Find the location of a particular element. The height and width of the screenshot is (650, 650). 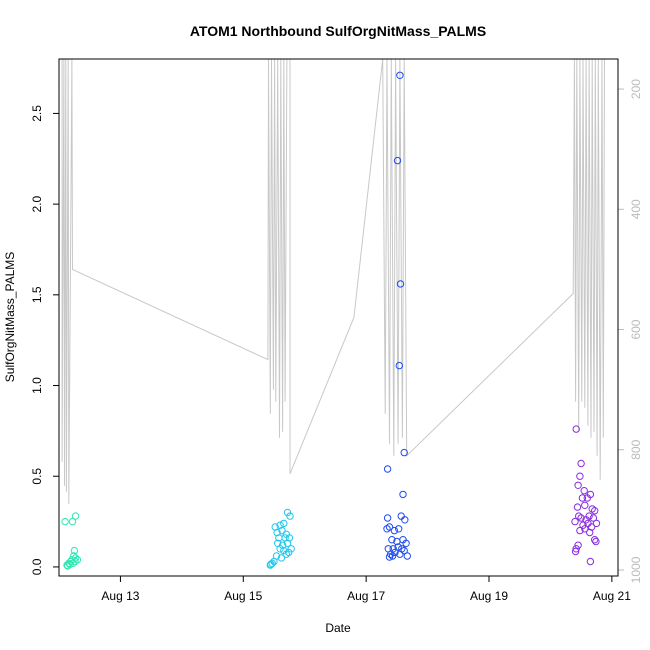

y-tick-label: 2.5 is located at coordinates (37, 113).